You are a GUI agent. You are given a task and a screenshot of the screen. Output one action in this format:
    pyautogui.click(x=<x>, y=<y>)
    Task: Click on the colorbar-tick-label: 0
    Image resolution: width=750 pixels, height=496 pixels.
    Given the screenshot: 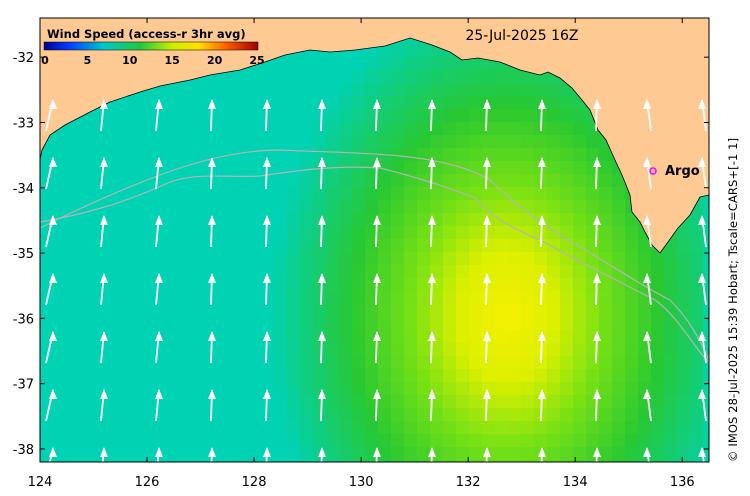 What is the action you would take?
    pyautogui.click(x=45, y=60)
    